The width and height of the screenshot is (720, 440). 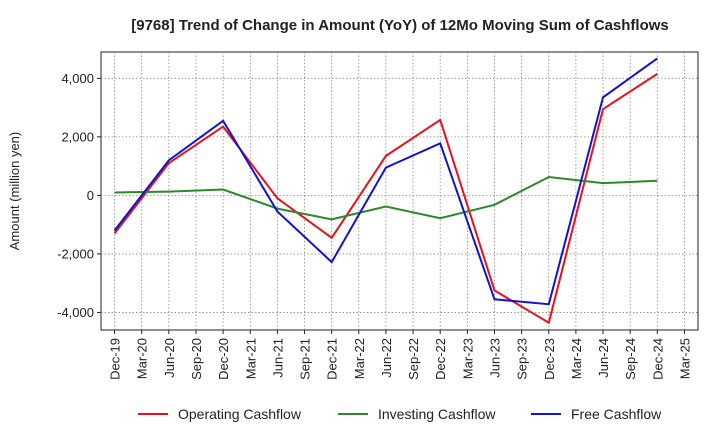 What do you see at coordinates (277, 358) in the screenshot?
I see `x-tick-label: Jun-21` at bounding box center [277, 358].